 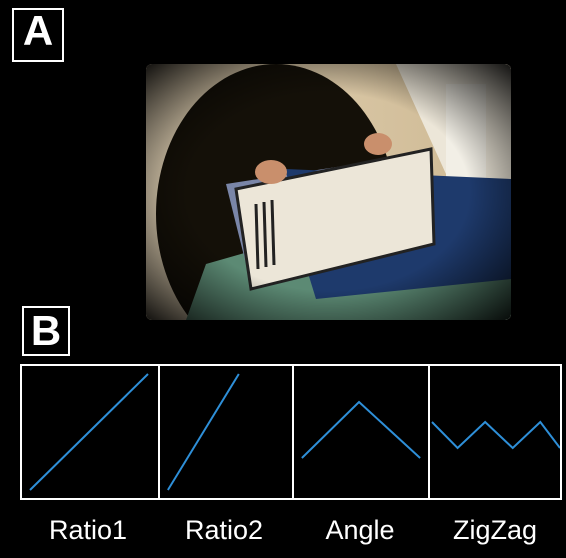 I want to click on label-zigzag: ZigZag, so click(x=495, y=530).